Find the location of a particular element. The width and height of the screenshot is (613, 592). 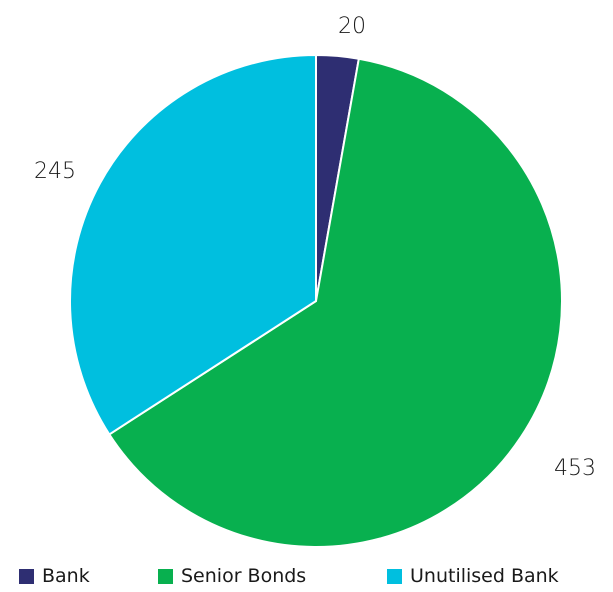

legend-item-unutilised-bank: Unutilised Bank is located at coordinates (473, 576).